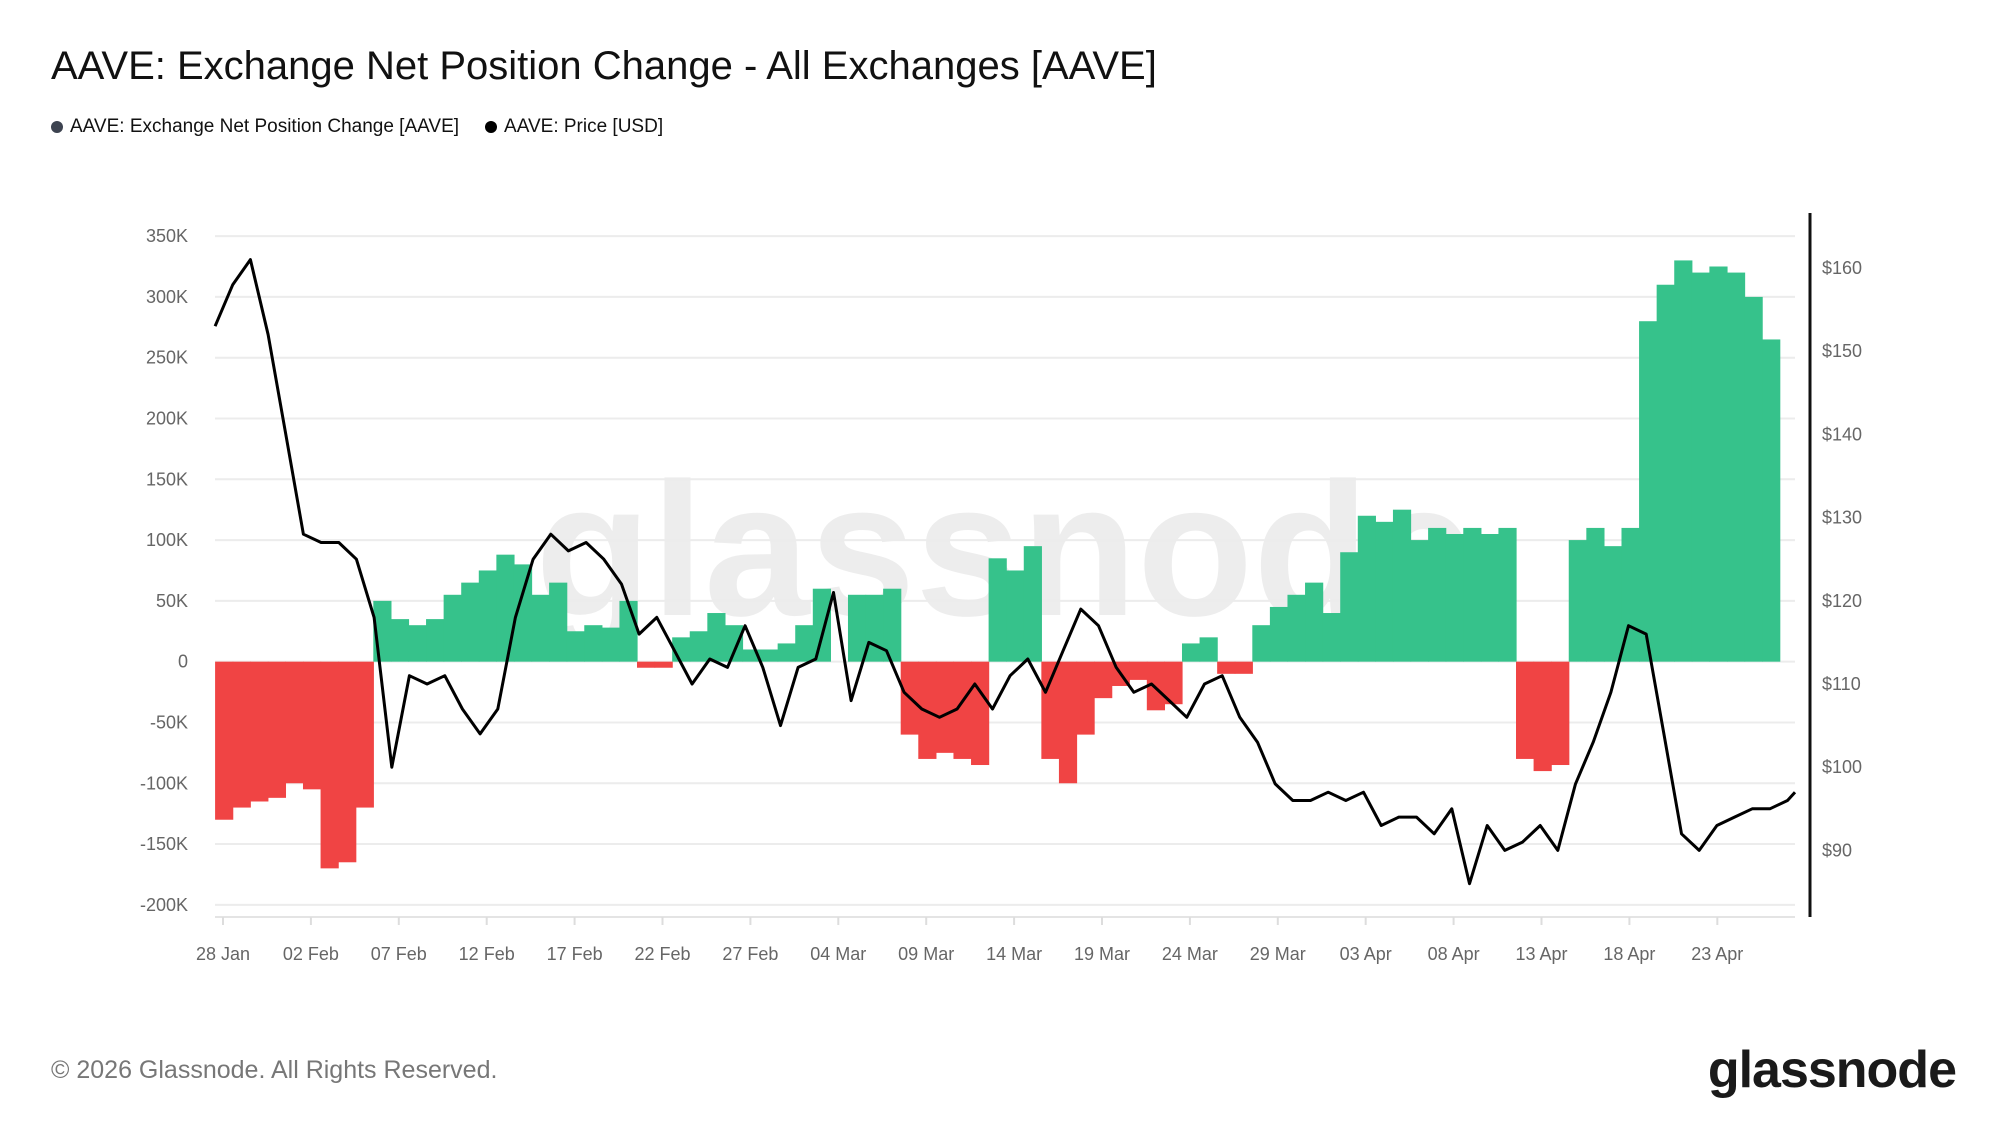 This screenshot has width=2000, height=1125. Describe the element at coordinates (575, 954) in the screenshot. I see `x-tick-label: 17 Feb` at that location.